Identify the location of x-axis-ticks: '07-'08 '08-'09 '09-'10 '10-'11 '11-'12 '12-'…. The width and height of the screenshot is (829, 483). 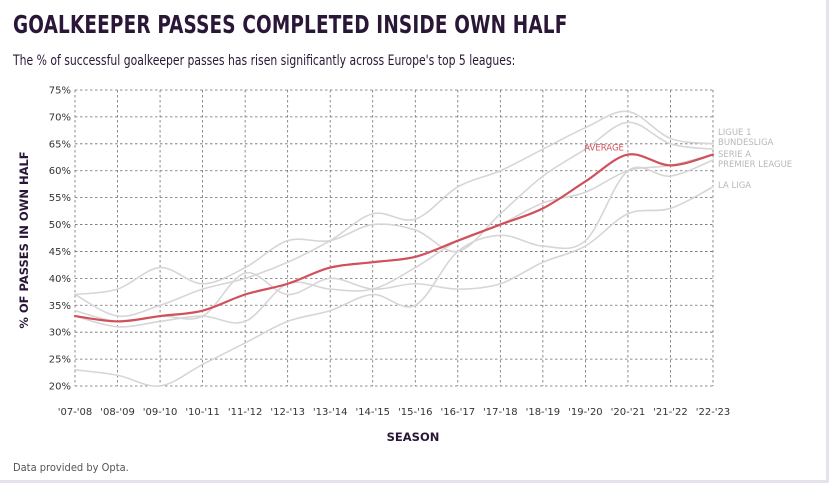
(394, 412).